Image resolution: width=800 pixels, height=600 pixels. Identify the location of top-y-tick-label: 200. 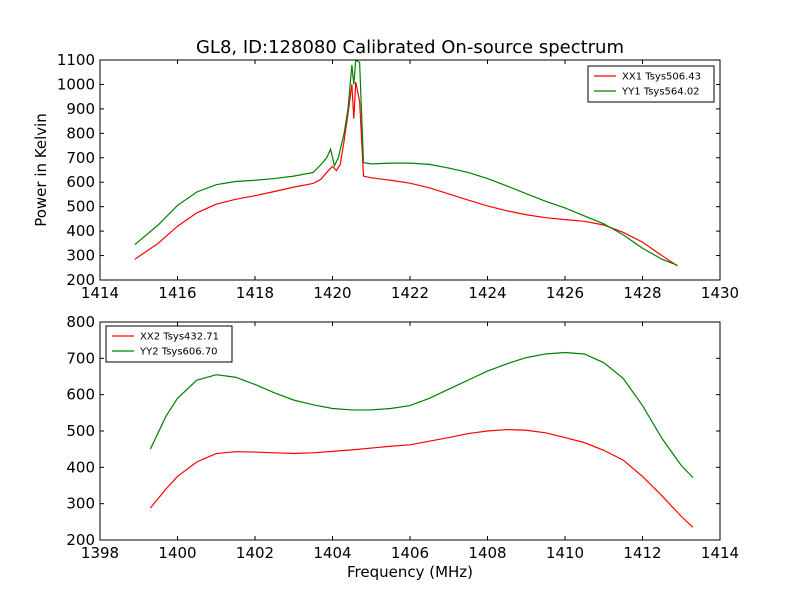
(80, 280).